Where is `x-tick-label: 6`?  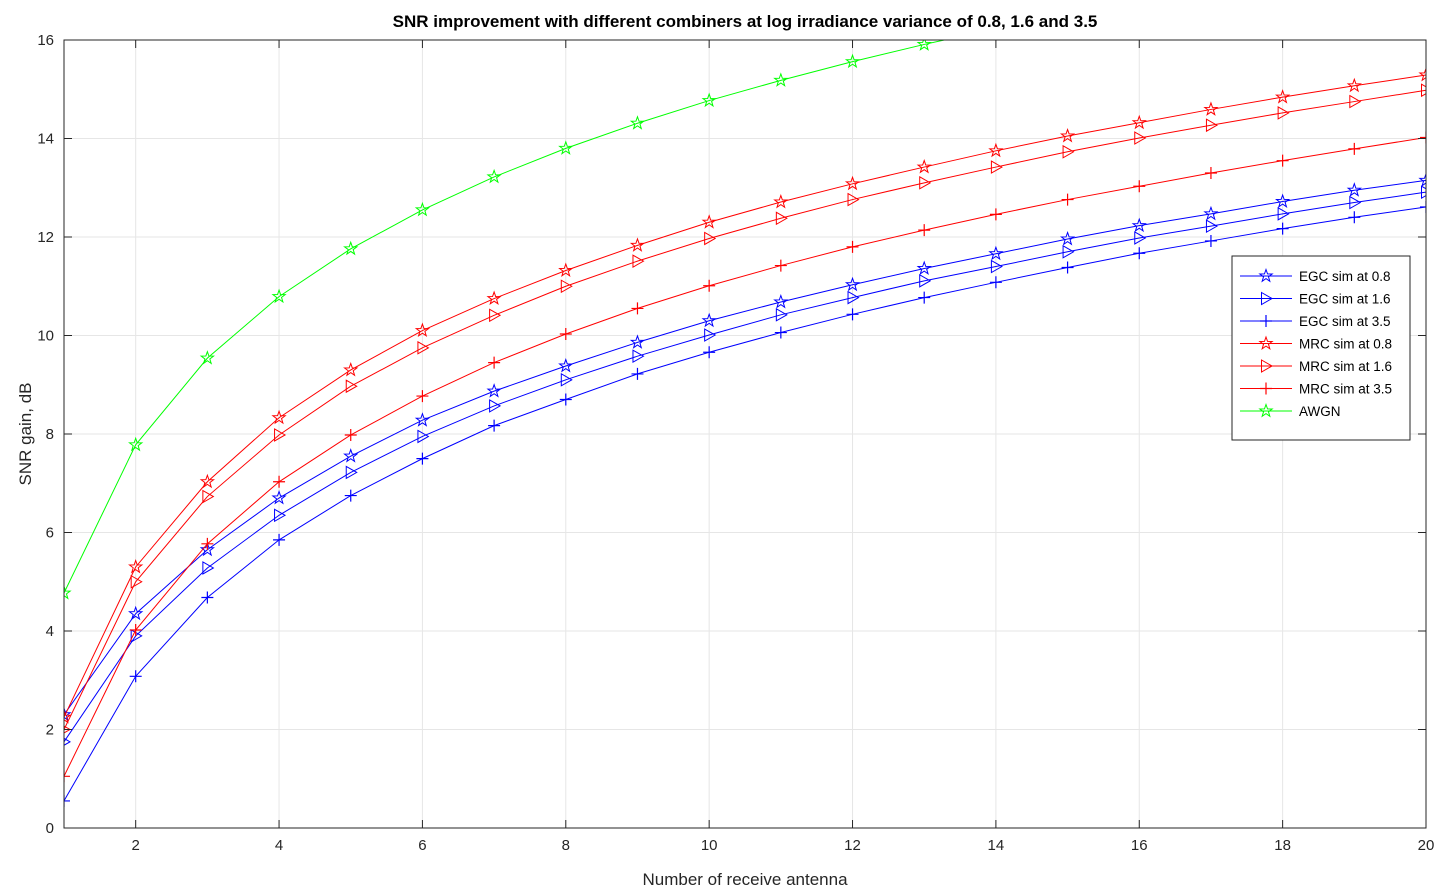 x-tick-label: 6 is located at coordinates (422, 845).